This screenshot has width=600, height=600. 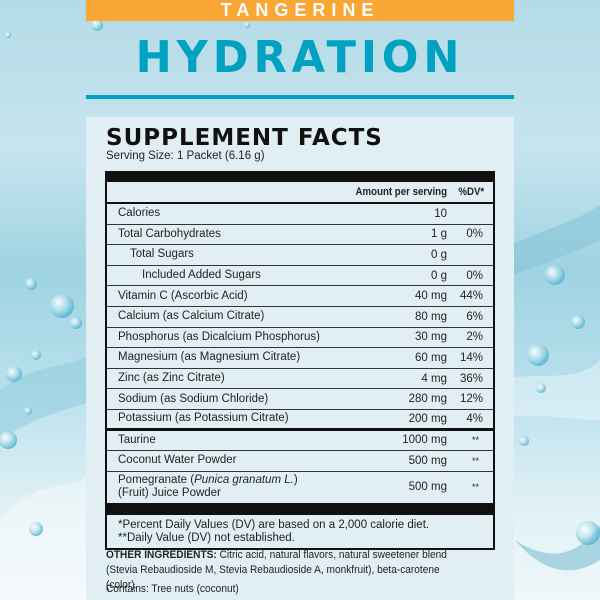 What do you see at coordinates (300, 255) in the screenshot?
I see `table-row: Total Sugars 0 g` at bounding box center [300, 255].